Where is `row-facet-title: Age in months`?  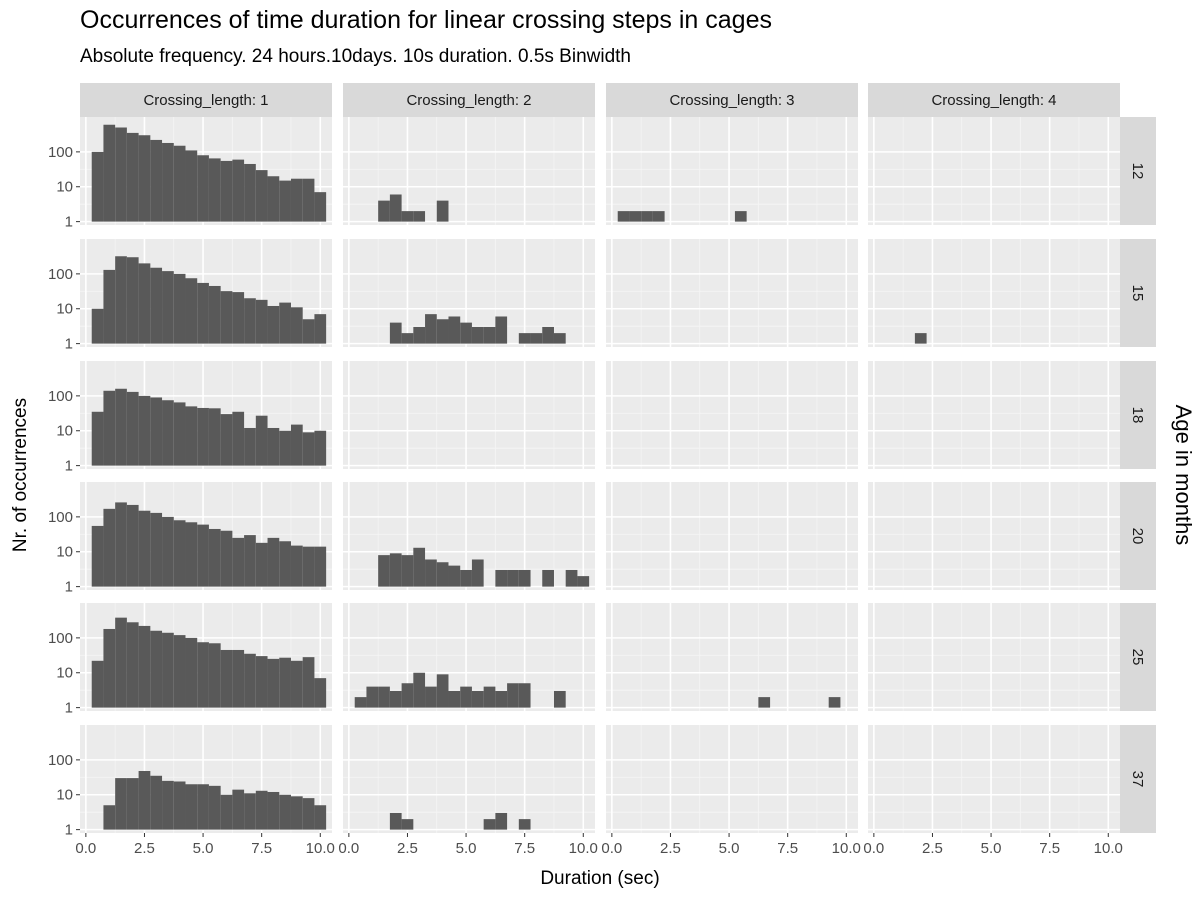
row-facet-title: Age in months is located at coordinates (1183, 475).